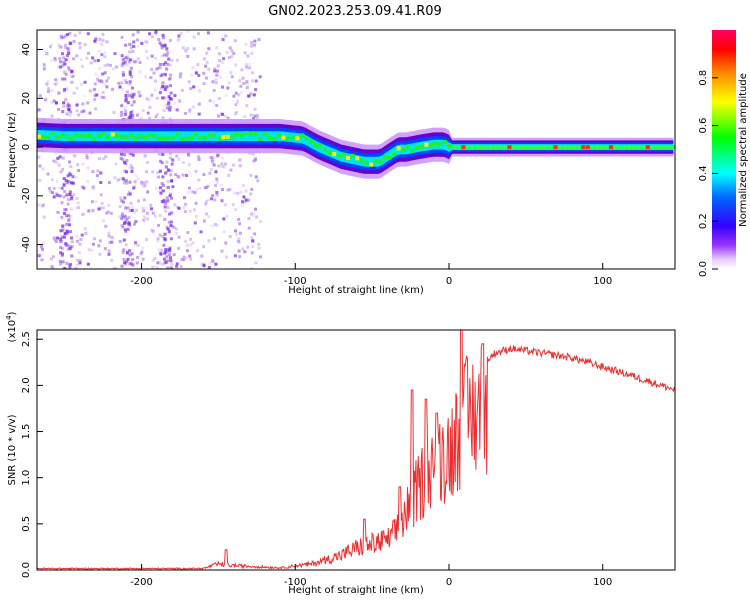 The height and width of the screenshot is (600, 750). What do you see at coordinates (703, 221) in the screenshot?
I see `colorbar-tick-label: 0.2` at bounding box center [703, 221].